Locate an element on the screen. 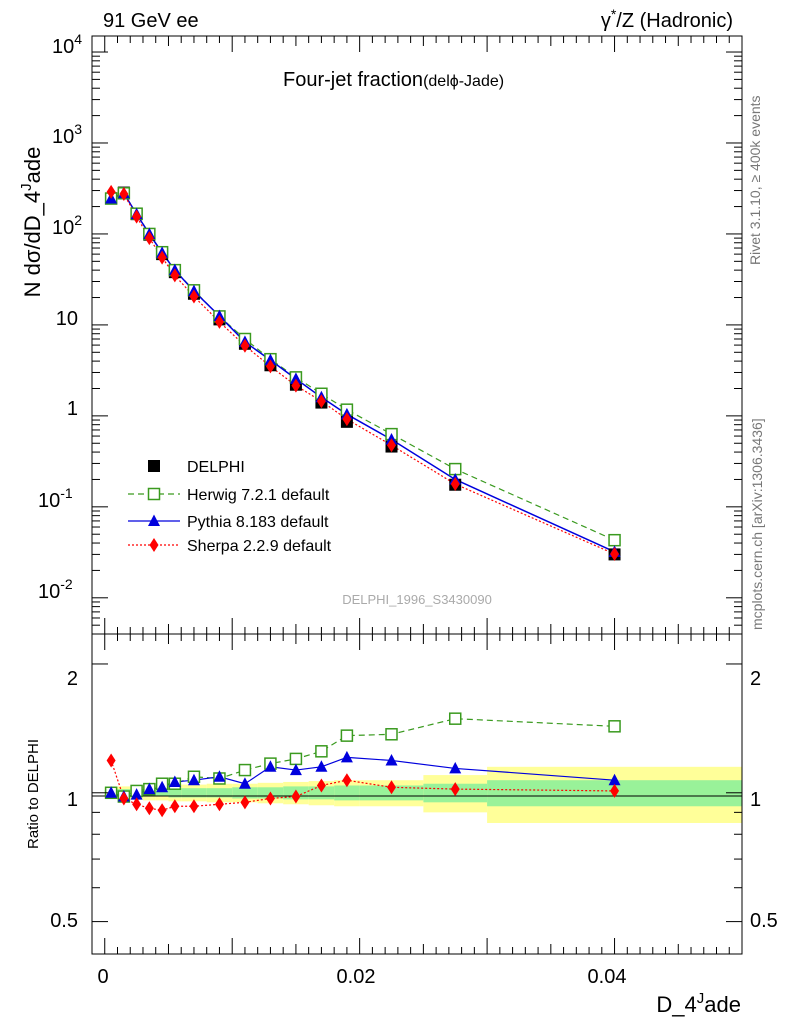 The height and width of the screenshot is (1024, 786). ratio-ytick-right-0.5: 0.5 is located at coordinates (764, 921).